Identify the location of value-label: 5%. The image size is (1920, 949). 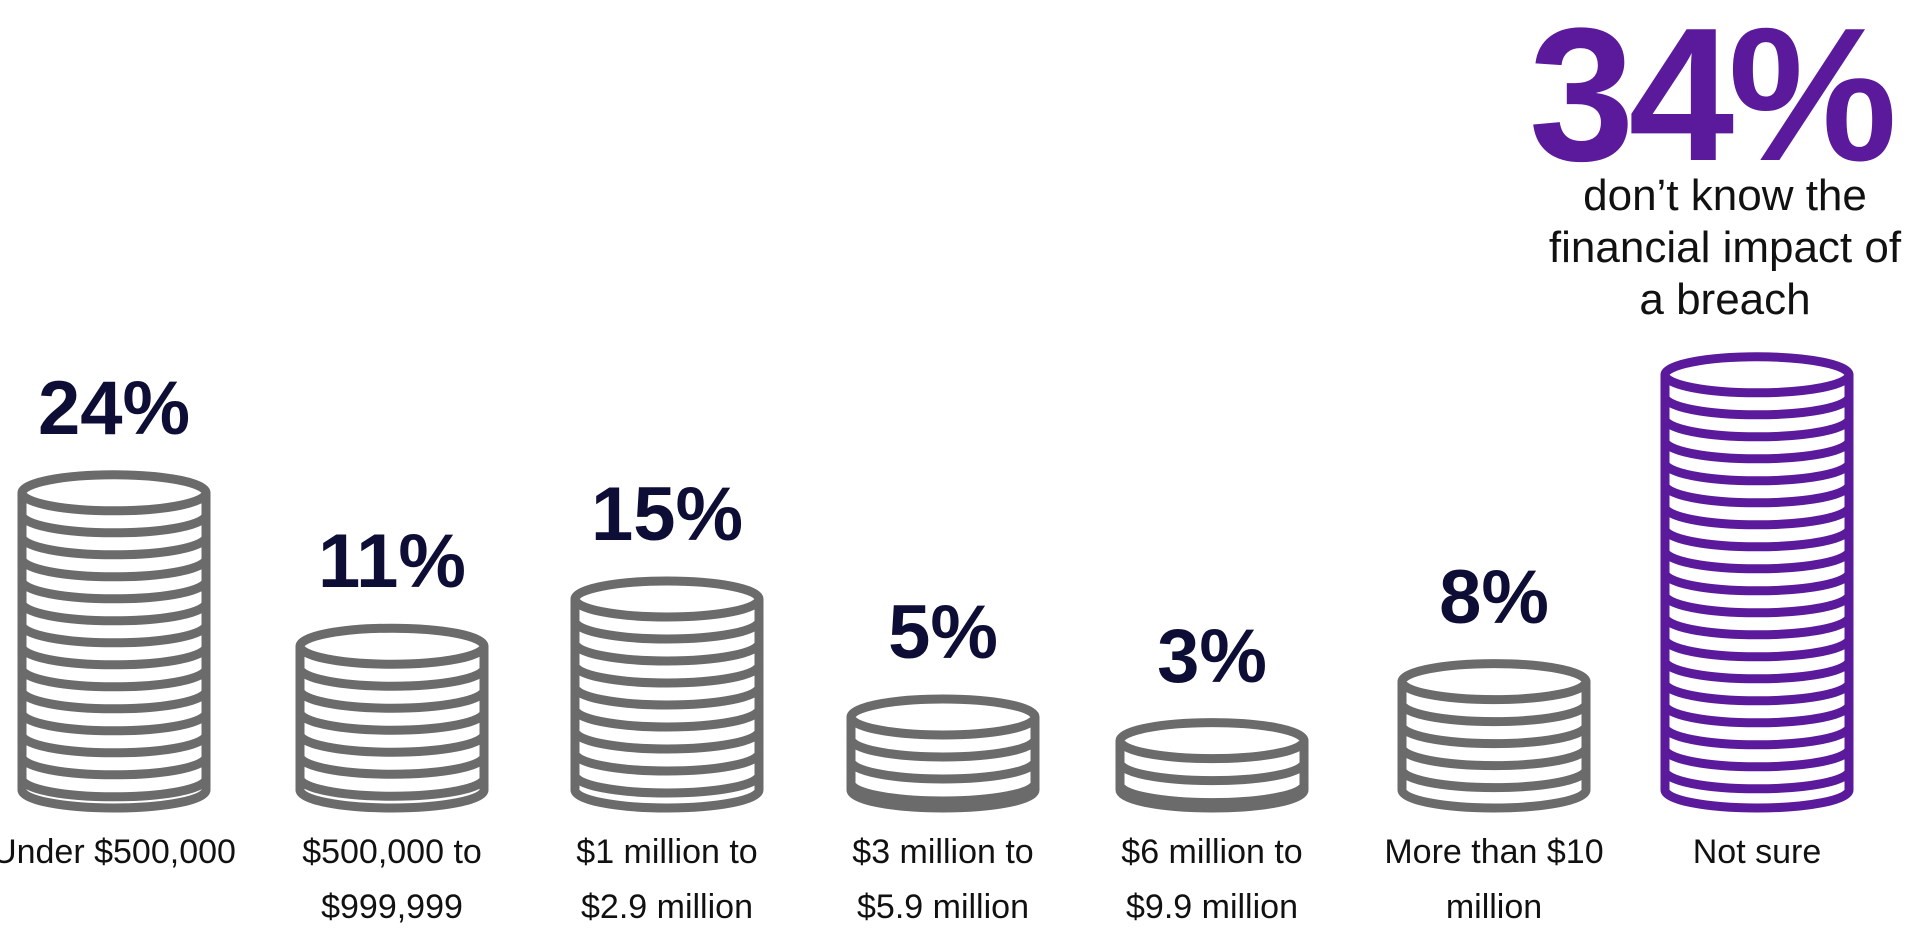
(943, 632).